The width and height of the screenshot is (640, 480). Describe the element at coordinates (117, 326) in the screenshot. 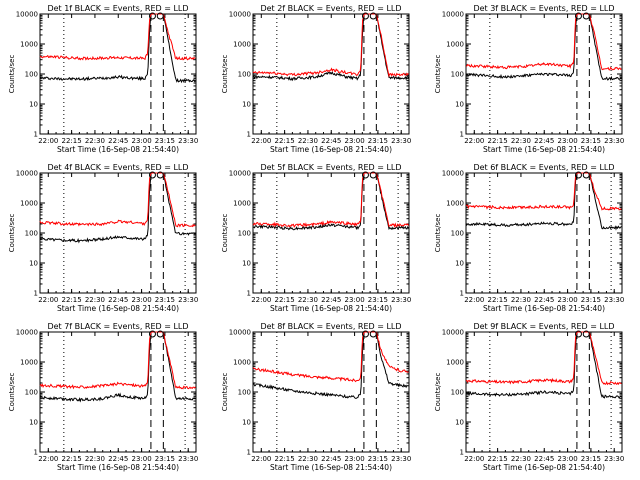

I see `panel-title: Det 7f BLACK = Events, RED = LLD` at that location.